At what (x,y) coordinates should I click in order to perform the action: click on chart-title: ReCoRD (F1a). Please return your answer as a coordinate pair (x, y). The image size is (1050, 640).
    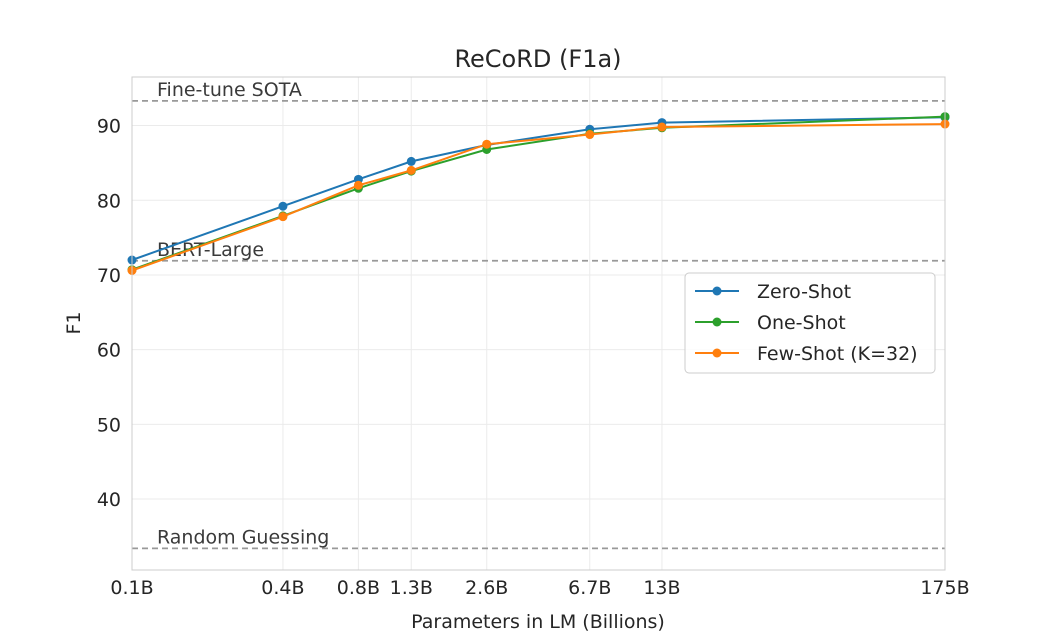
    Looking at the image, I should click on (537, 59).